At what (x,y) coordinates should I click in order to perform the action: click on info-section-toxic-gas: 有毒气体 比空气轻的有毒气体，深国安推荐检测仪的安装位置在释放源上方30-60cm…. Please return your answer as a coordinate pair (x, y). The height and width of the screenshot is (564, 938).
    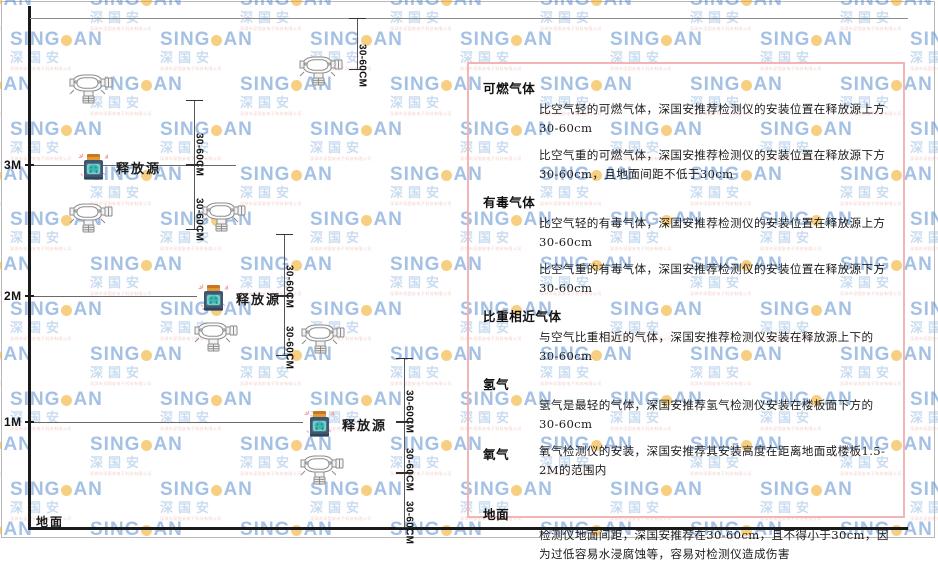
    Looking at the image, I should click on (688, 245).